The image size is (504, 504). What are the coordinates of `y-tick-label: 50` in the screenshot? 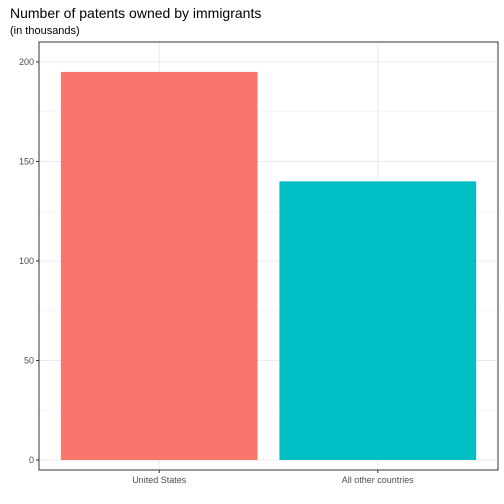 It's located at (29, 360).